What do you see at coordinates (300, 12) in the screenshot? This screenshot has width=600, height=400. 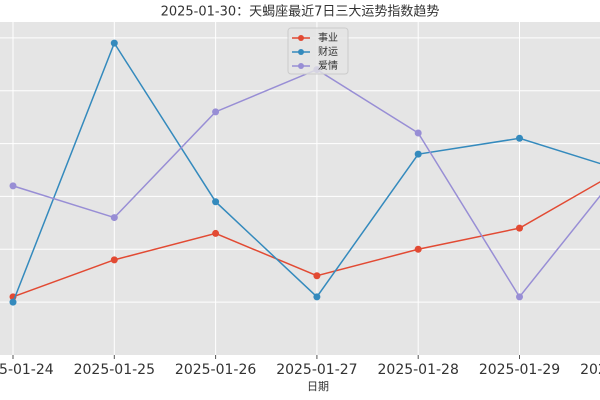 I see `chart-title: 2025-01-30：天蝎座最近7日三大运势指数趋势` at bounding box center [300, 12].